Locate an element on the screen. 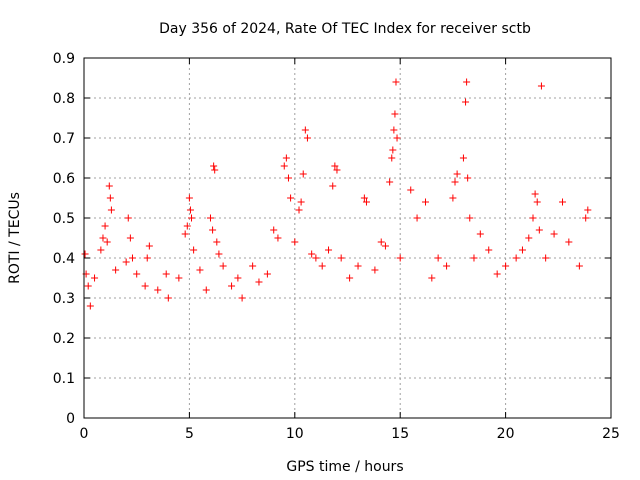  y-tick-label: 0.3 is located at coordinates (64, 299).